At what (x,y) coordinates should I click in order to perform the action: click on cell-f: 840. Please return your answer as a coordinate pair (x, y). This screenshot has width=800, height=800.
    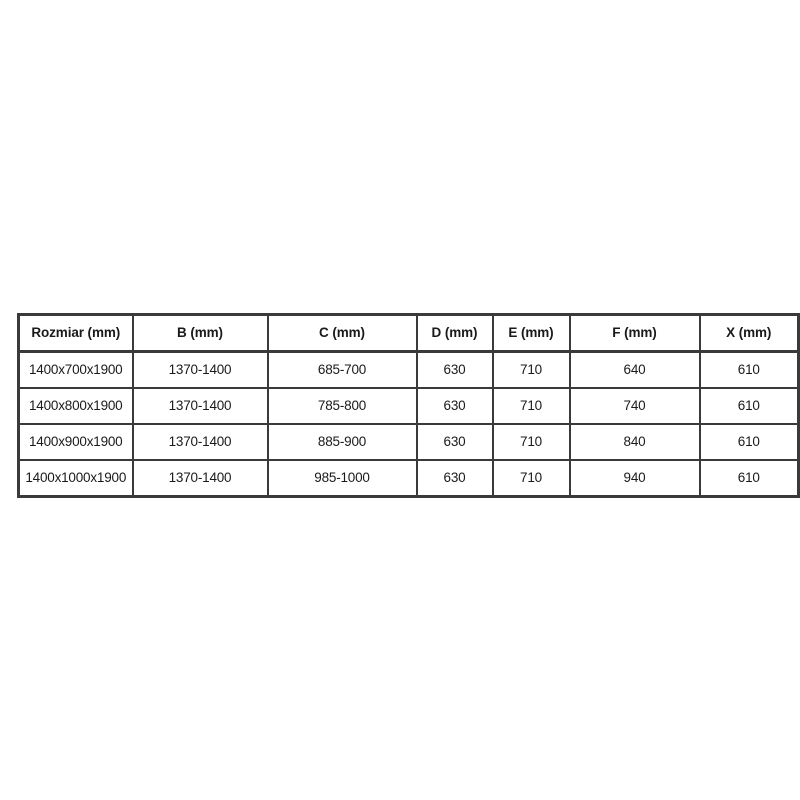
    Looking at the image, I should click on (634, 442).